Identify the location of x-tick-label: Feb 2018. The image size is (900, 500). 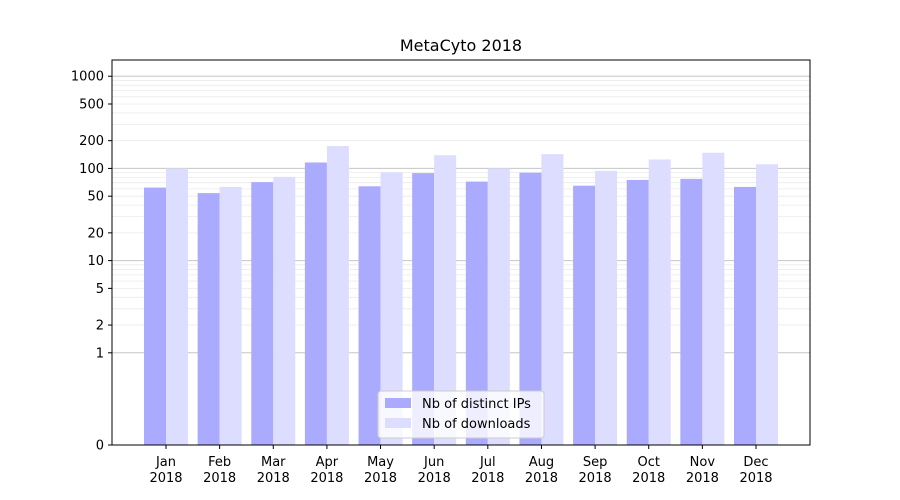
(219, 470).